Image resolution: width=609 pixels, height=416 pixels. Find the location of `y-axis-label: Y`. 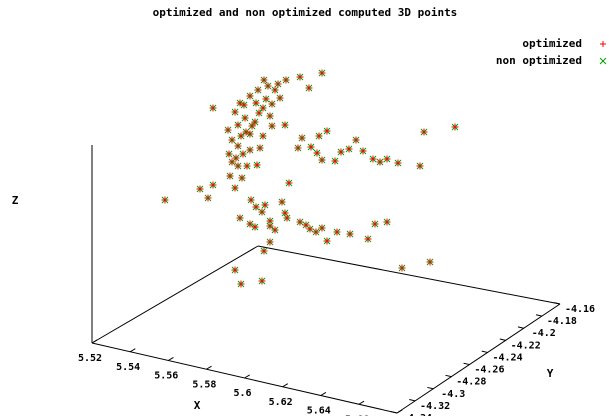

y-axis-label: Y is located at coordinates (550, 373).